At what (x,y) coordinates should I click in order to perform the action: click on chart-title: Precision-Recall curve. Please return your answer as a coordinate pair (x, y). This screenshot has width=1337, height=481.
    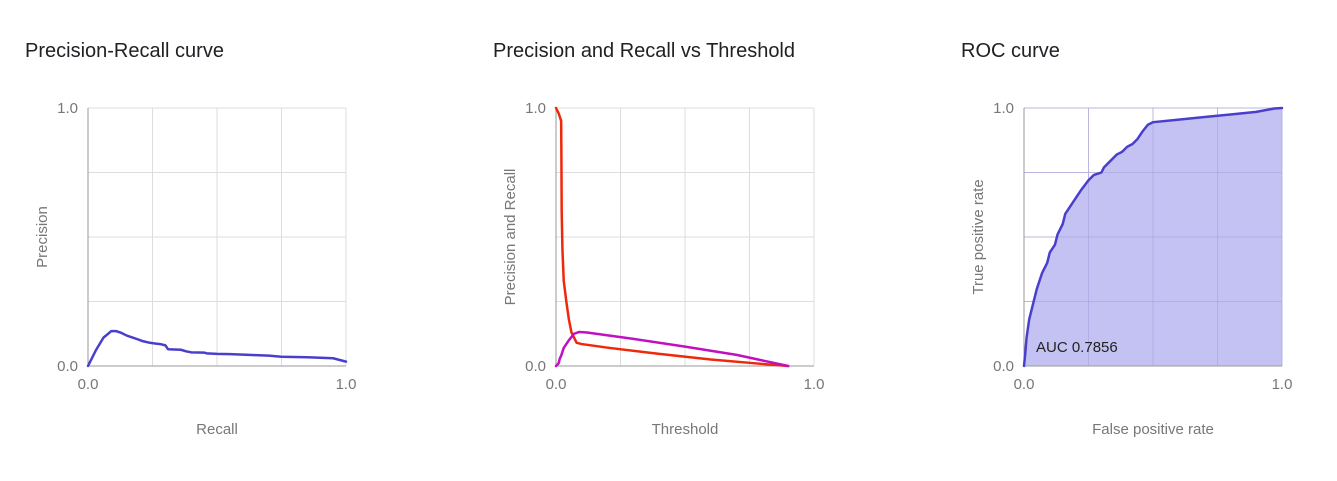
    Looking at the image, I should click on (124, 51).